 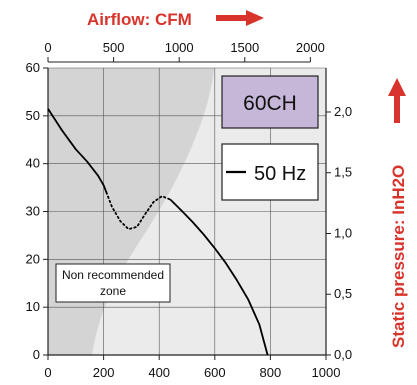 What do you see at coordinates (33, 115) in the screenshot?
I see `left-tick-label: 50` at bounding box center [33, 115].